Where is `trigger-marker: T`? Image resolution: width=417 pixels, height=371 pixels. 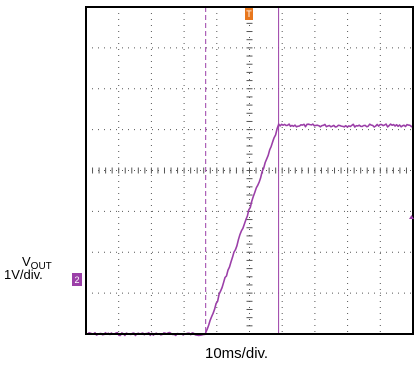 trigger-marker: T is located at coordinates (249, 14).